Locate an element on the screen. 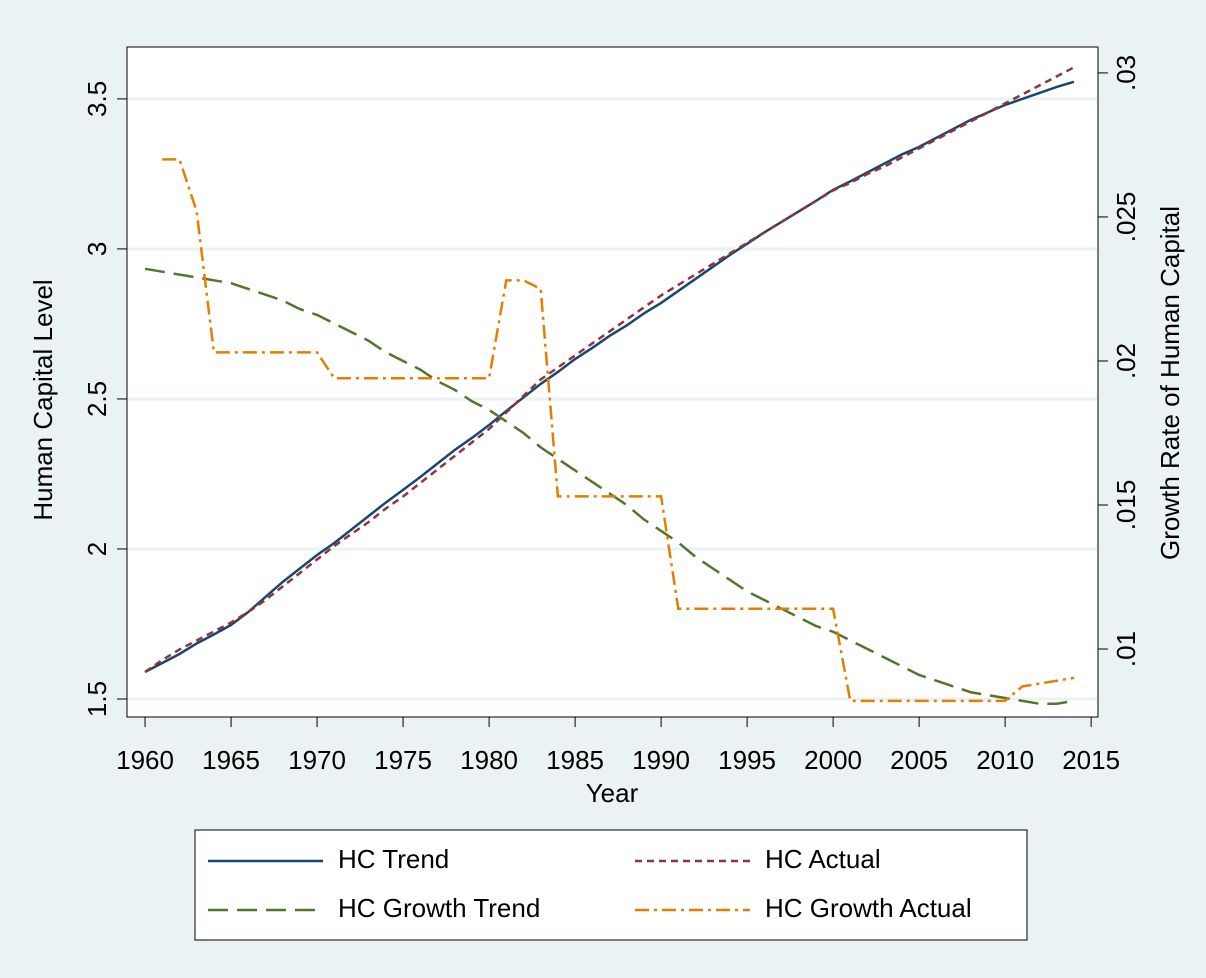 The image size is (1206, 978). legend-label: HC Growth Trend is located at coordinates (439, 908).